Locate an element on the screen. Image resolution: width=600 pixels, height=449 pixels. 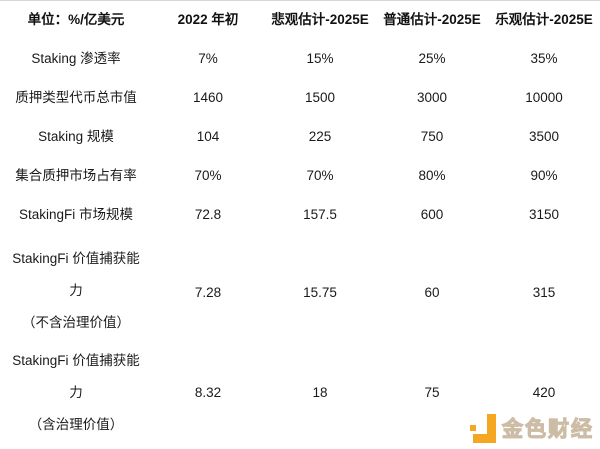
value-cell: 600 is located at coordinates (432, 215).